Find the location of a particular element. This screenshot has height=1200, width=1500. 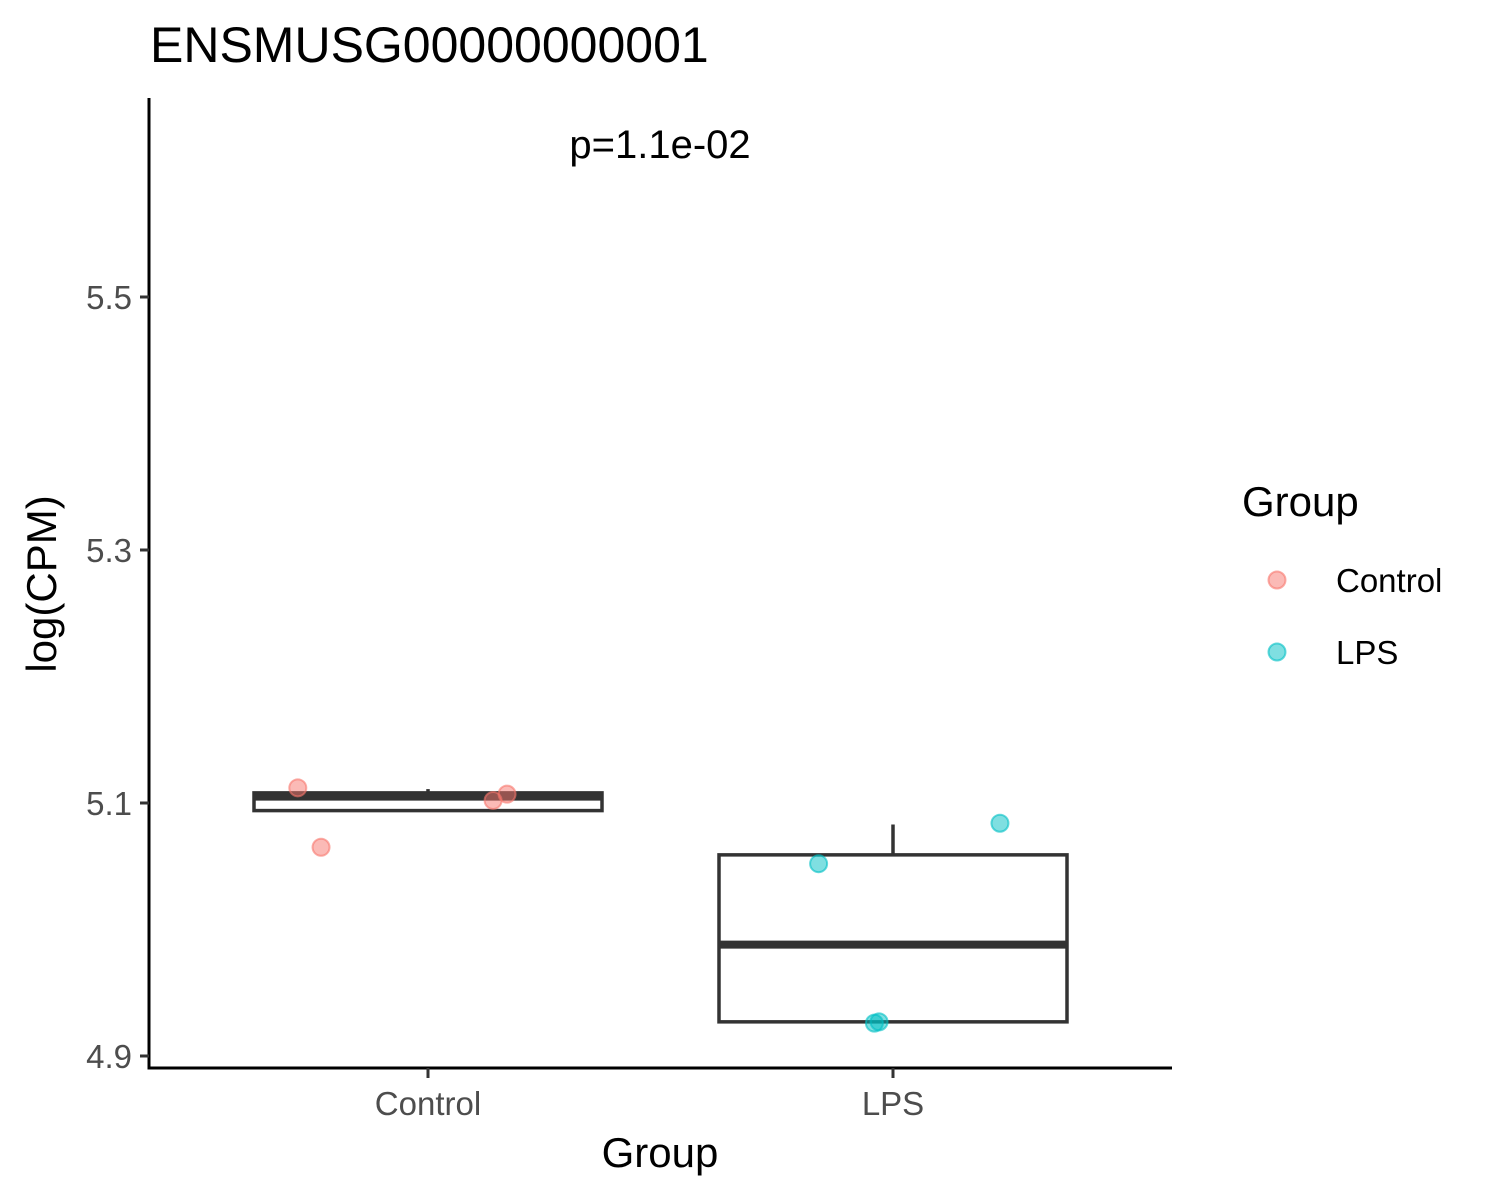

points-lps is located at coordinates (909, 923).